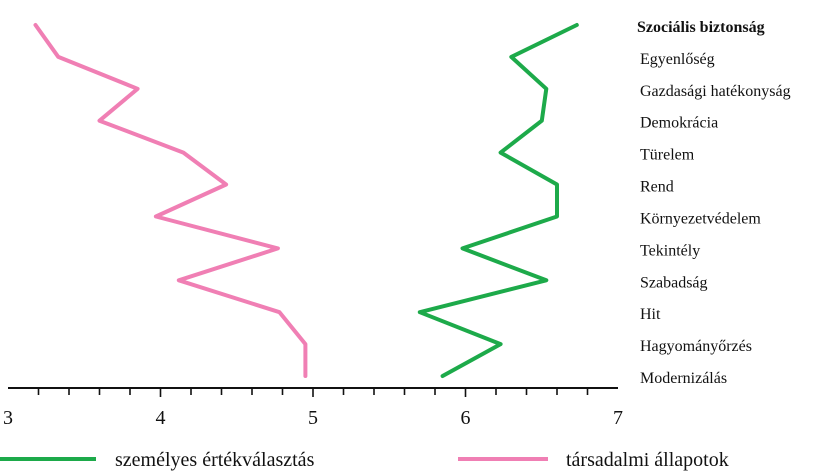 The width and height of the screenshot is (831, 472). What do you see at coordinates (674, 282) in the screenshot?
I see `category-label: Szabadság` at bounding box center [674, 282].